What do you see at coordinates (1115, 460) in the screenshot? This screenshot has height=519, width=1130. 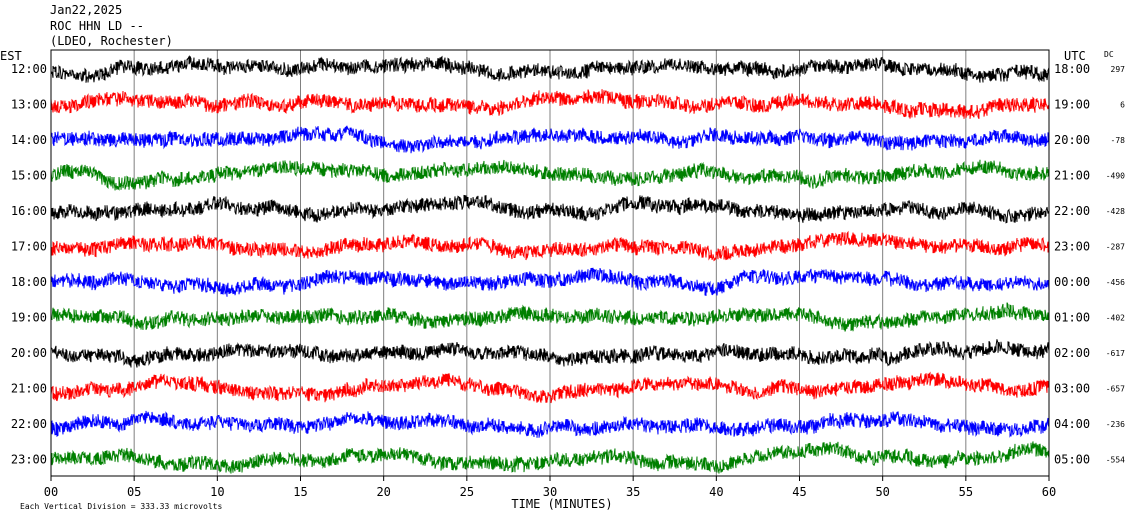 I see `dc-offset-label: -554` at bounding box center [1115, 460].